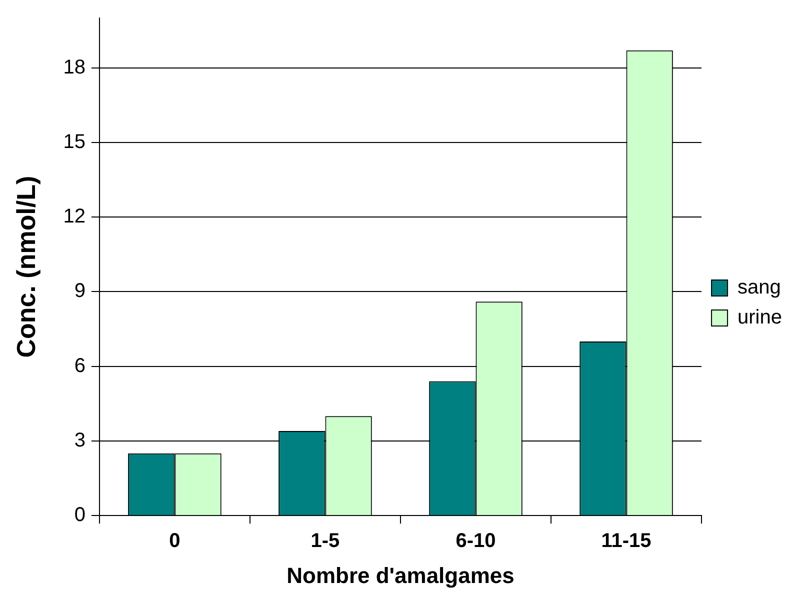 The width and height of the screenshot is (796, 600). Describe the element at coordinates (325, 541) in the screenshot. I see `x-tick-label: 1-5` at that location.